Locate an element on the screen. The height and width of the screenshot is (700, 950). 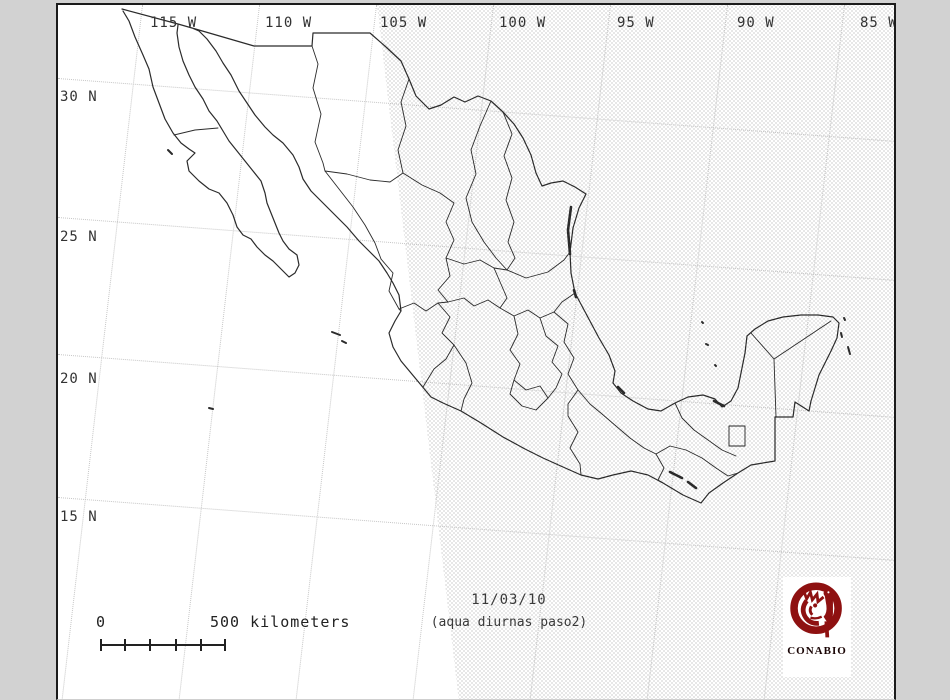
lon-label-85w: 85 W is located at coordinates (878, 23).